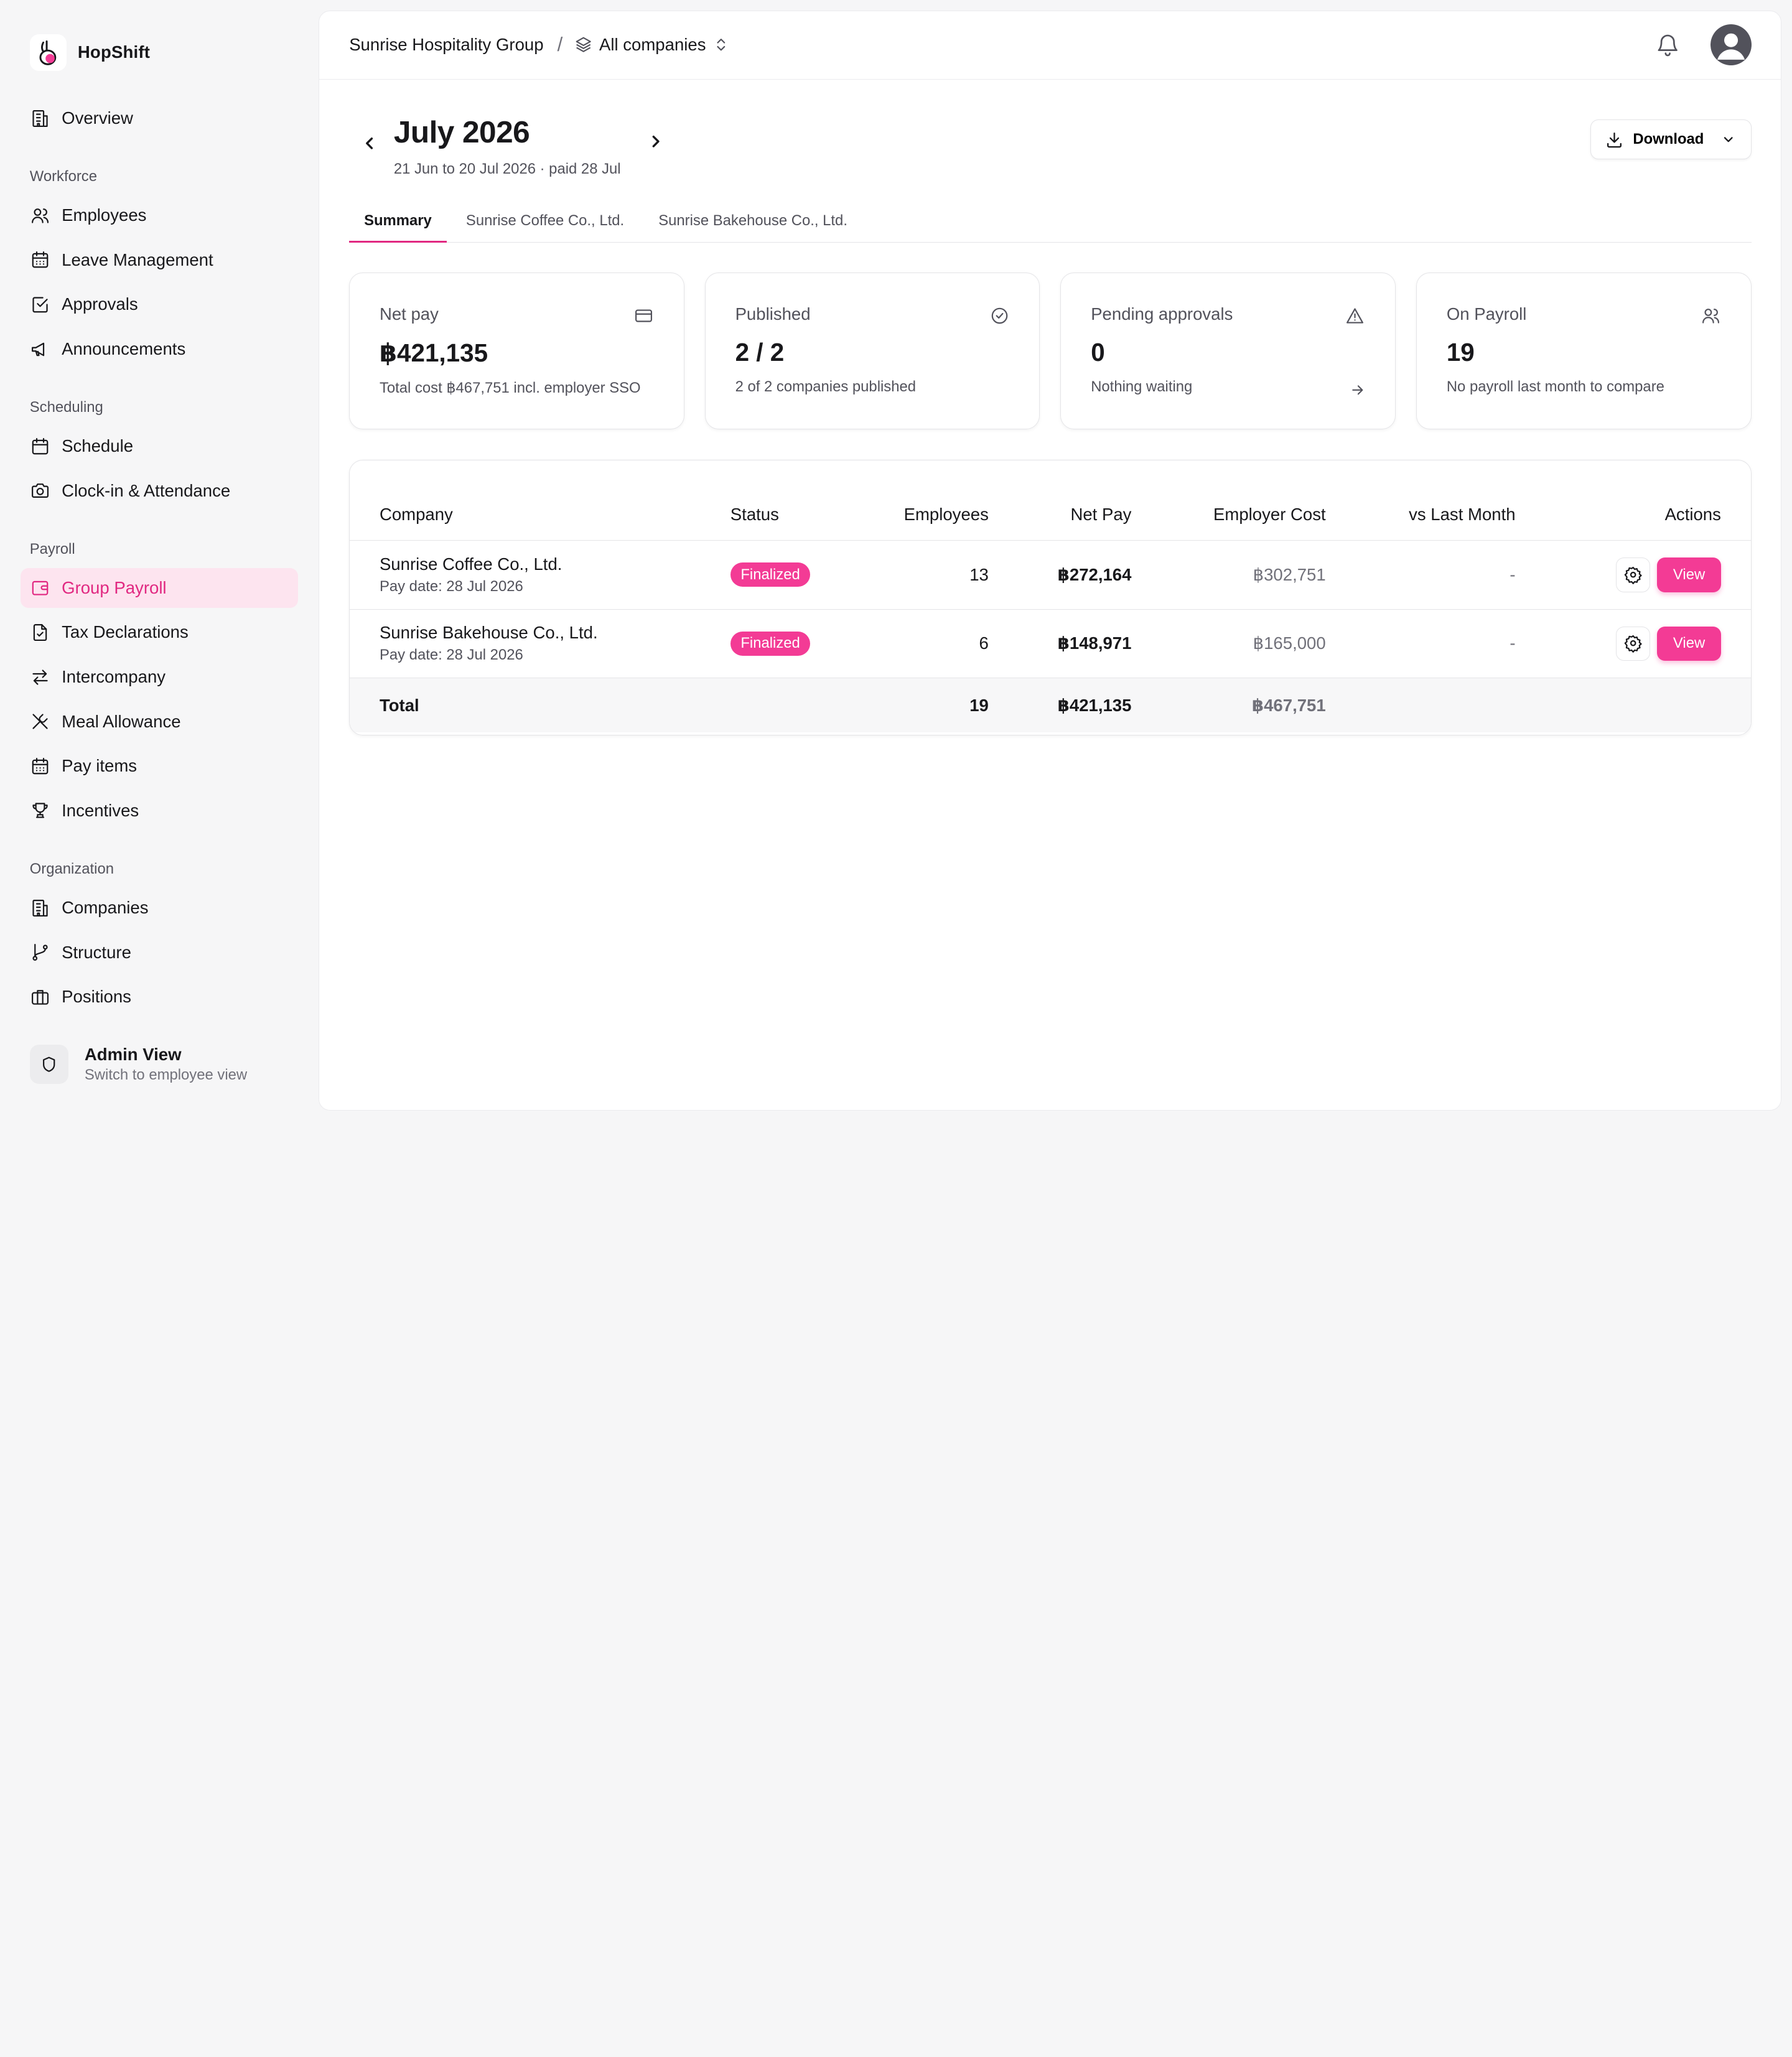 The height and width of the screenshot is (2057, 1792). Describe the element at coordinates (433, 352) in the screenshot. I see `card-value: ฿421,135` at that location.